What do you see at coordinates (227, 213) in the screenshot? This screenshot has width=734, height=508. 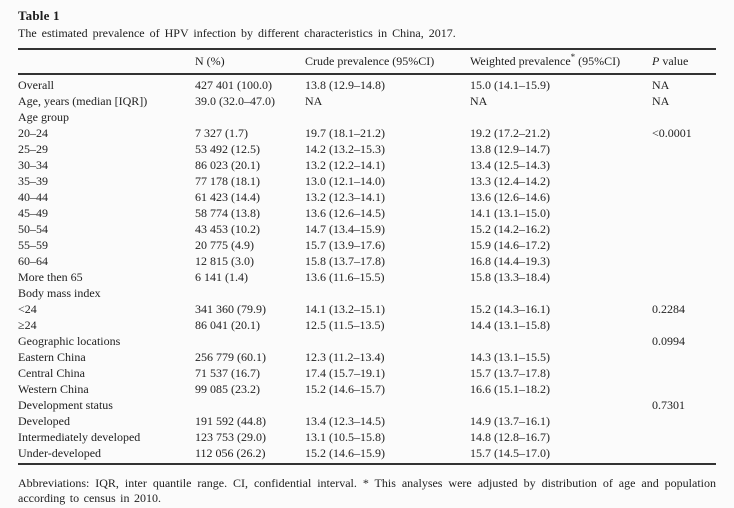 I see `cell-n: 58 774 (13.8)` at bounding box center [227, 213].